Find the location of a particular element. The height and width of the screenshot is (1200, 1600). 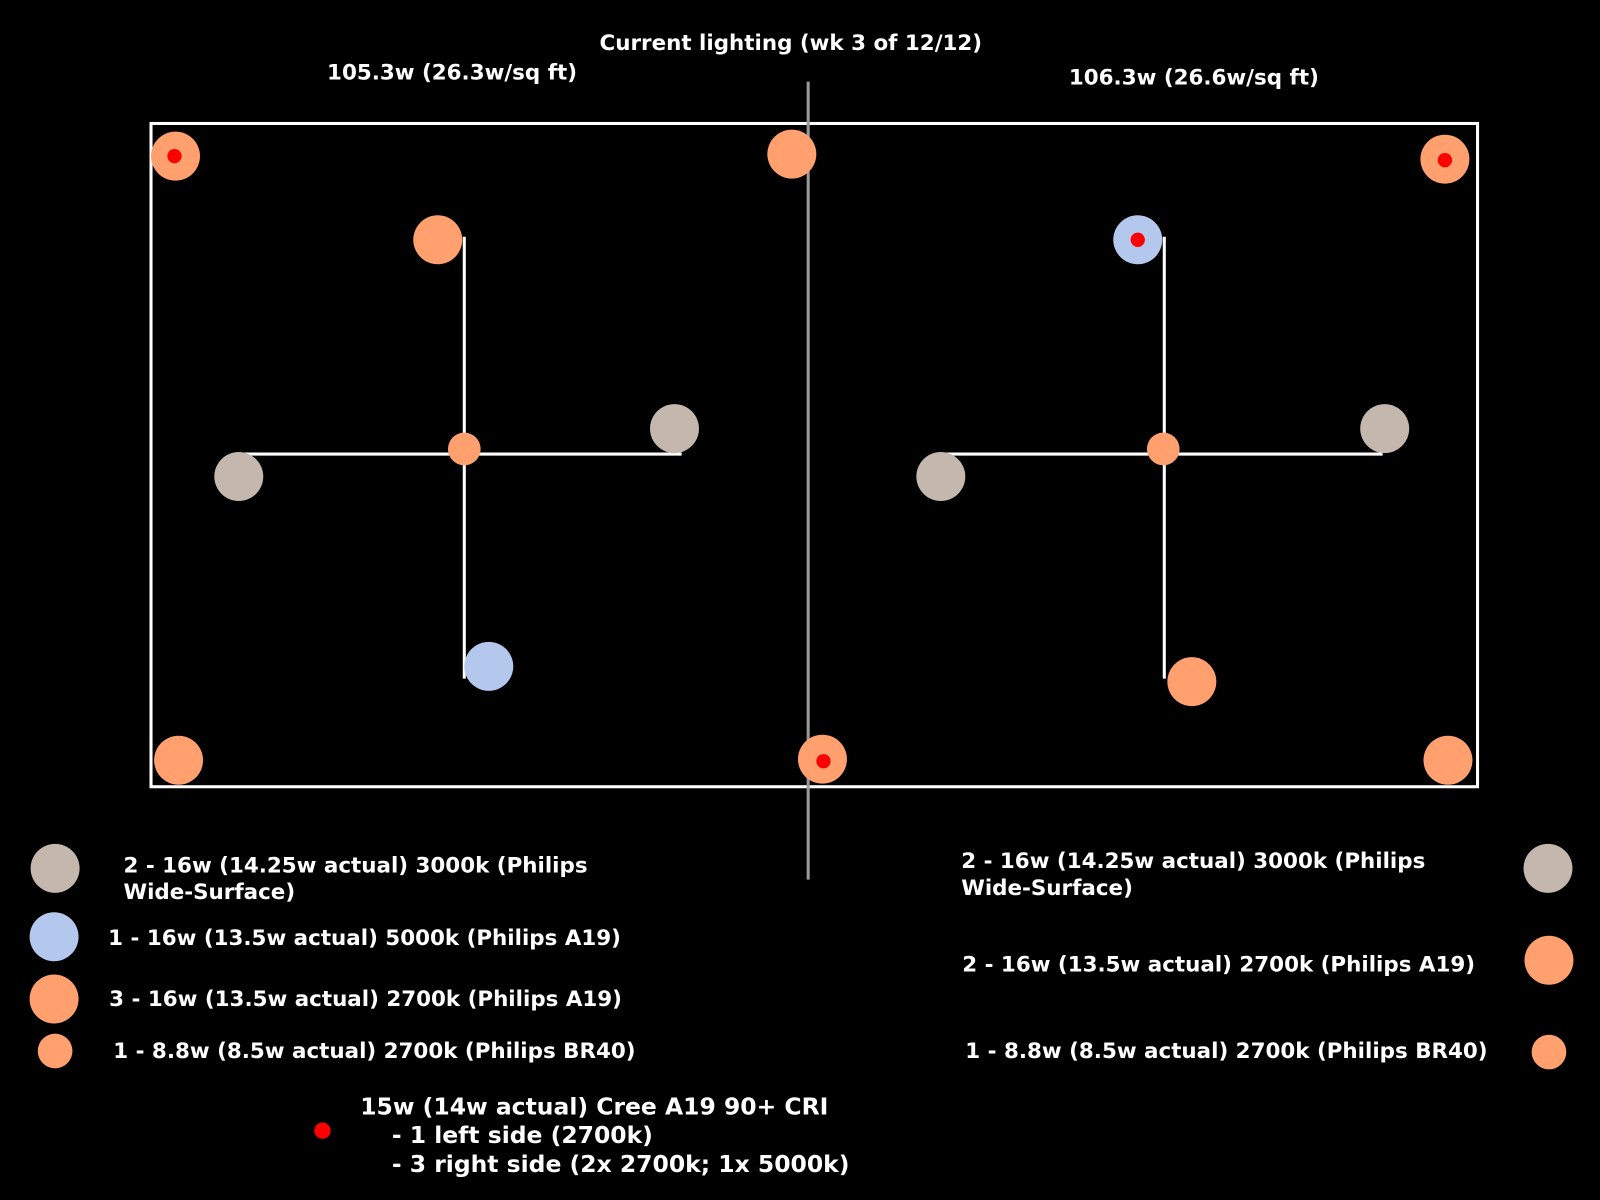

right-heading: 106.3w (26.6w/sq ft) is located at coordinates (1194, 78).